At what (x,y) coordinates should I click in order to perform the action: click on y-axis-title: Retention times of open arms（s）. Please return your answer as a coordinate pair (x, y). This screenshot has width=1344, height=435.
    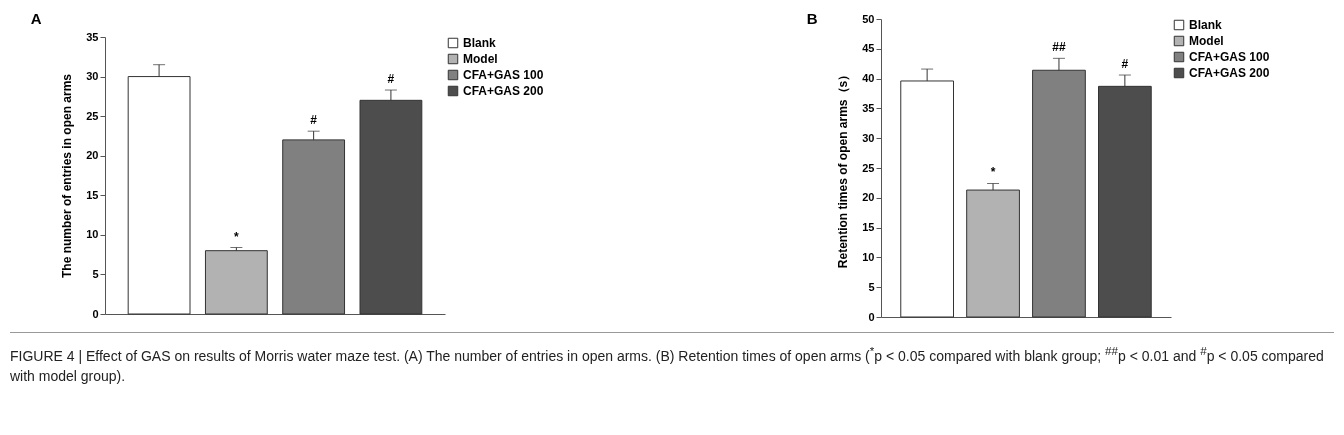
    Looking at the image, I should click on (843, 168).